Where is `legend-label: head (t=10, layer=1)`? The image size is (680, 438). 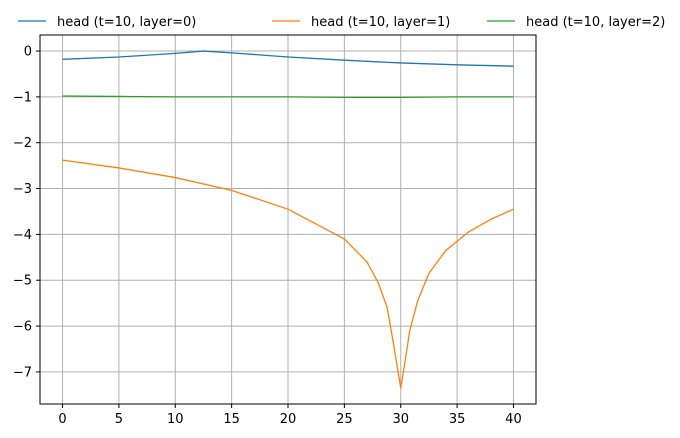
legend-label: head (t=10, layer=1) is located at coordinates (380, 22).